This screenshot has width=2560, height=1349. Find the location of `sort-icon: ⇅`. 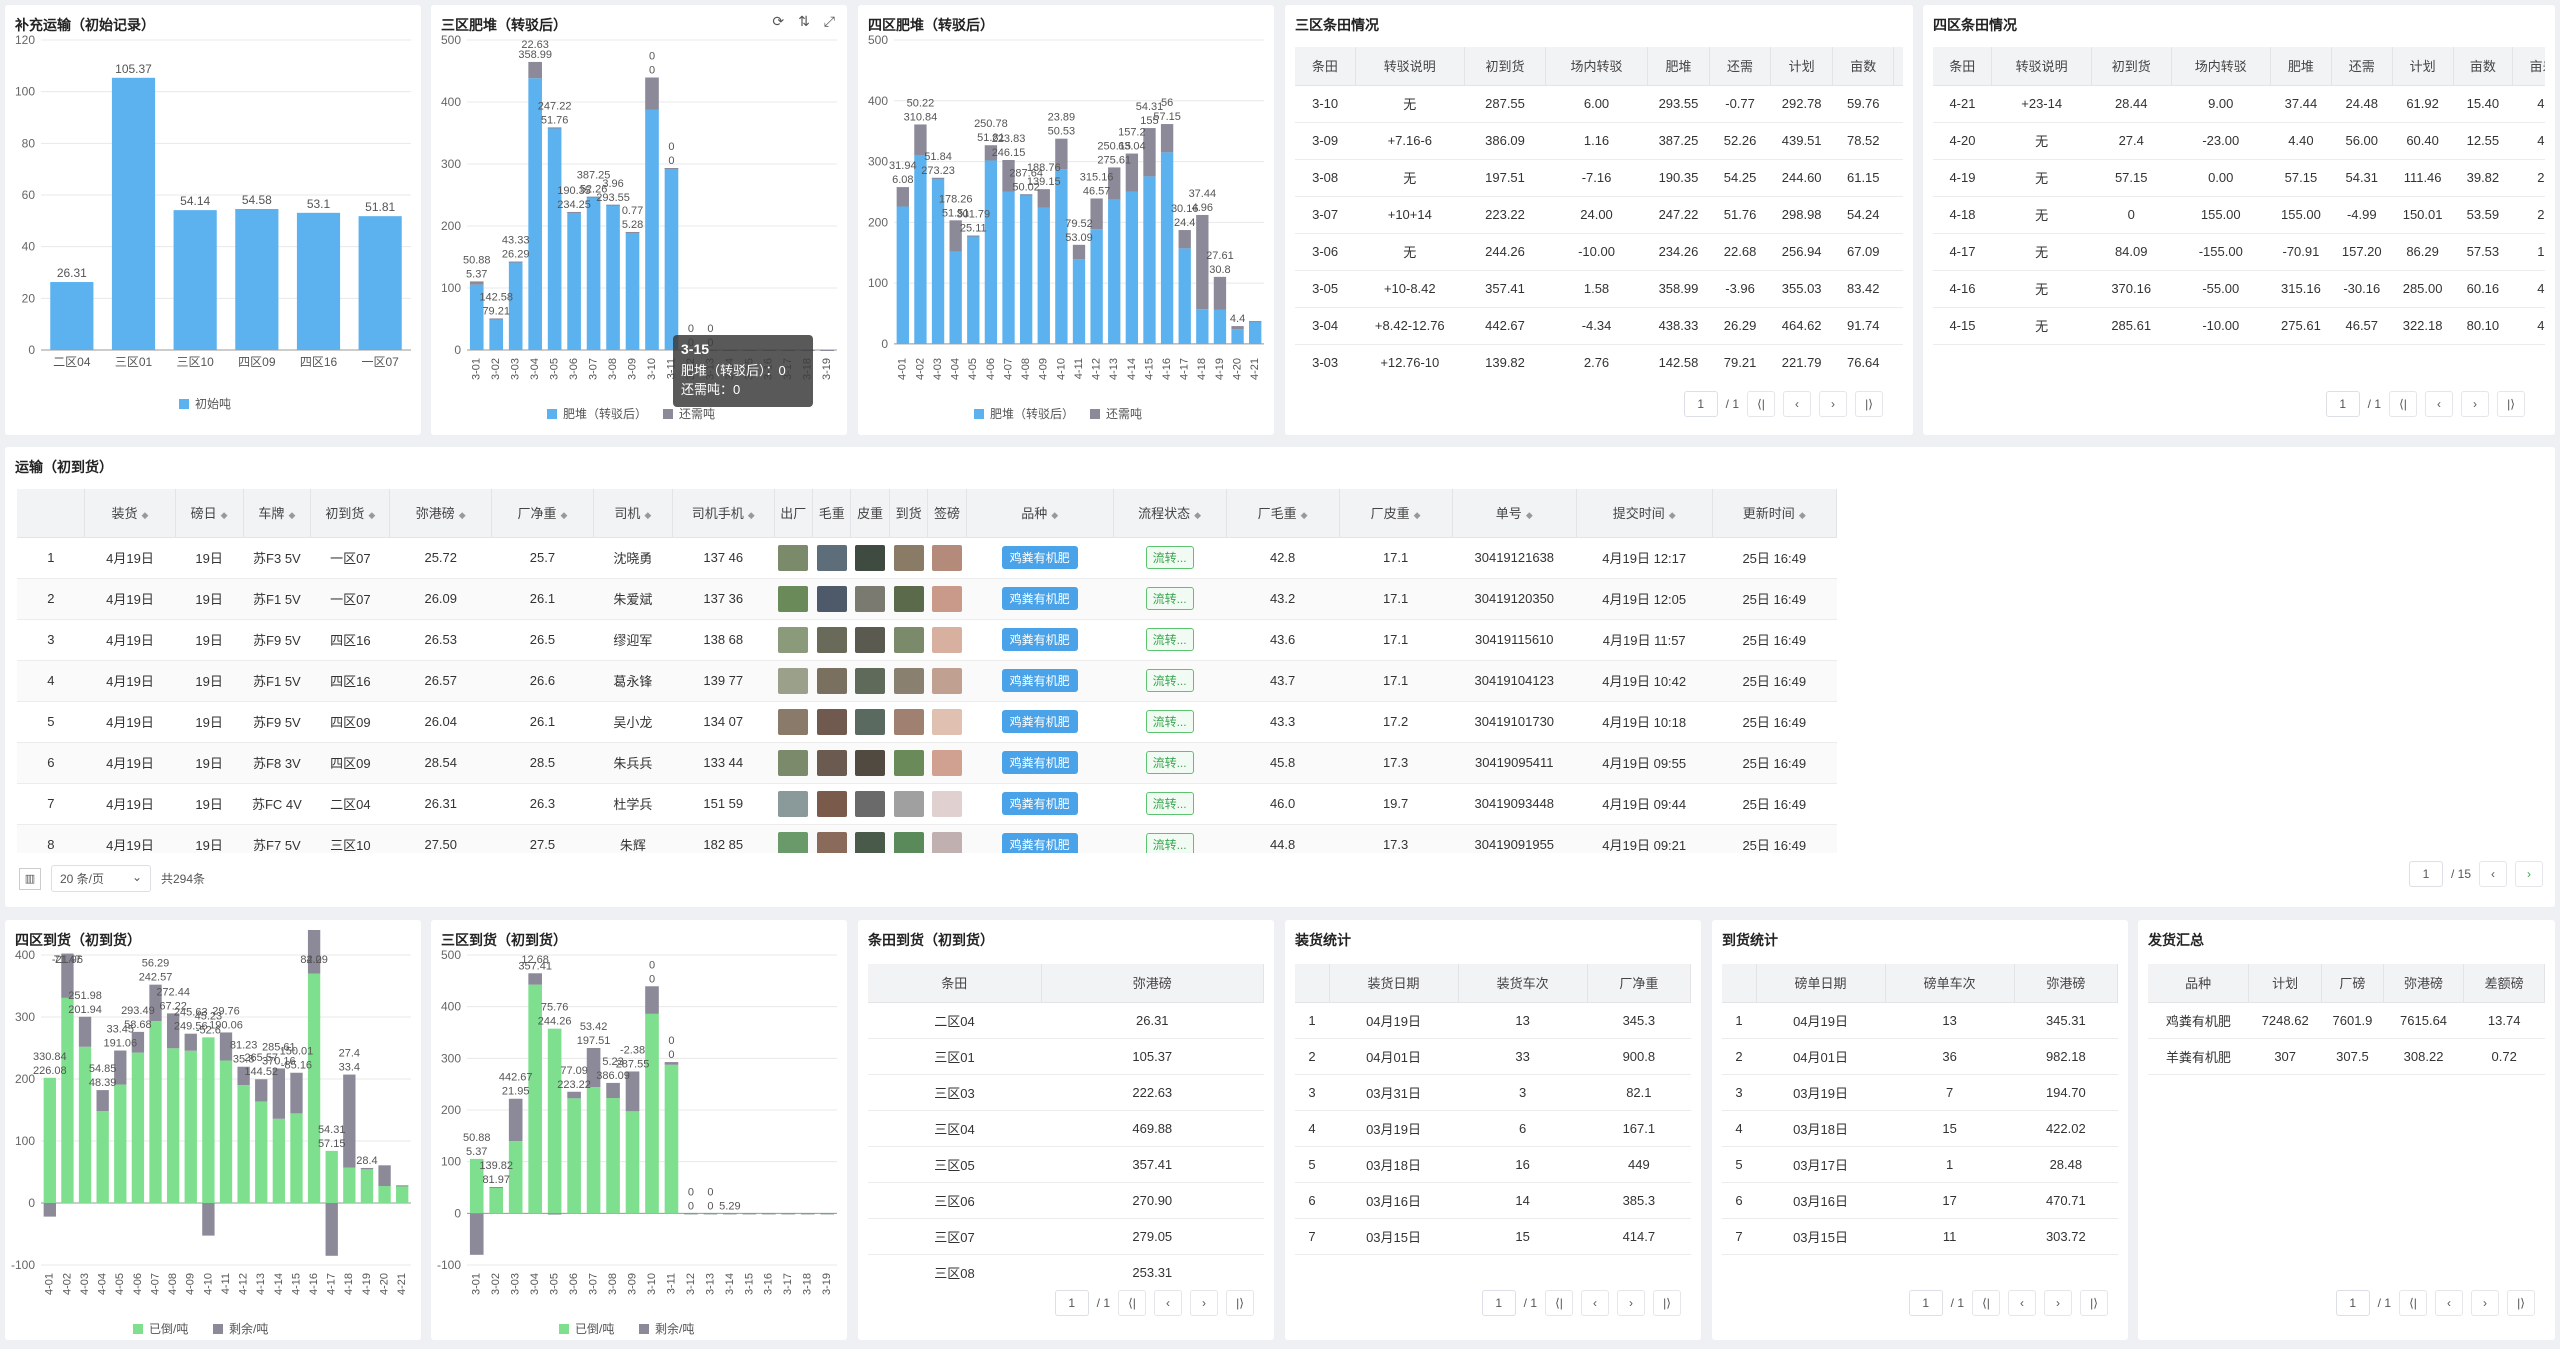

sort-icon: ⇅ is located at coordinates (804, 21).